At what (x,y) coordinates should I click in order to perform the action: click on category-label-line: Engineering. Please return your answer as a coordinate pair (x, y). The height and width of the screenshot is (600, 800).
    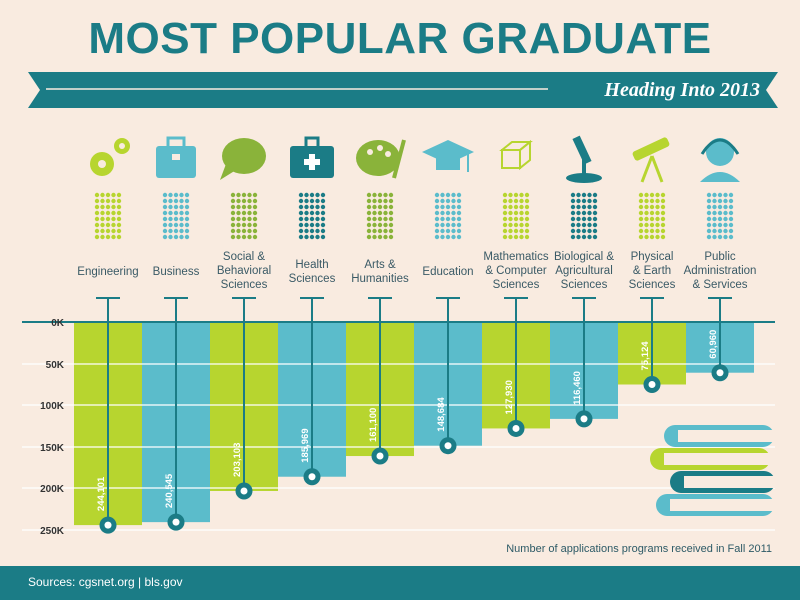
    Looking at the image, I should click on (108, 272).